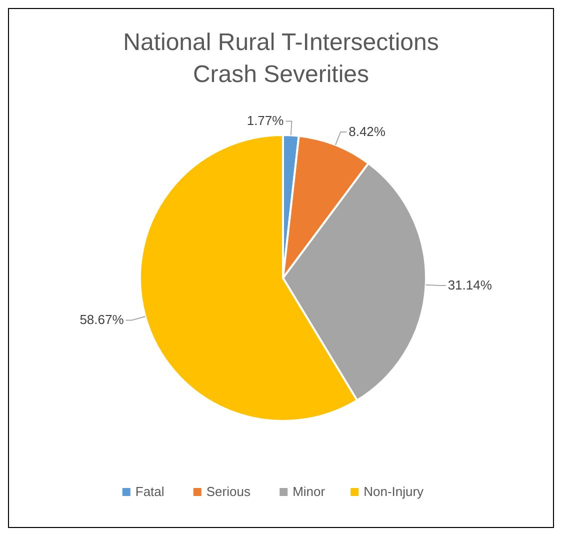  Describe the element at coordinates (149, 491) in the screenshot. I see `legend-label: Fatal` at that location.